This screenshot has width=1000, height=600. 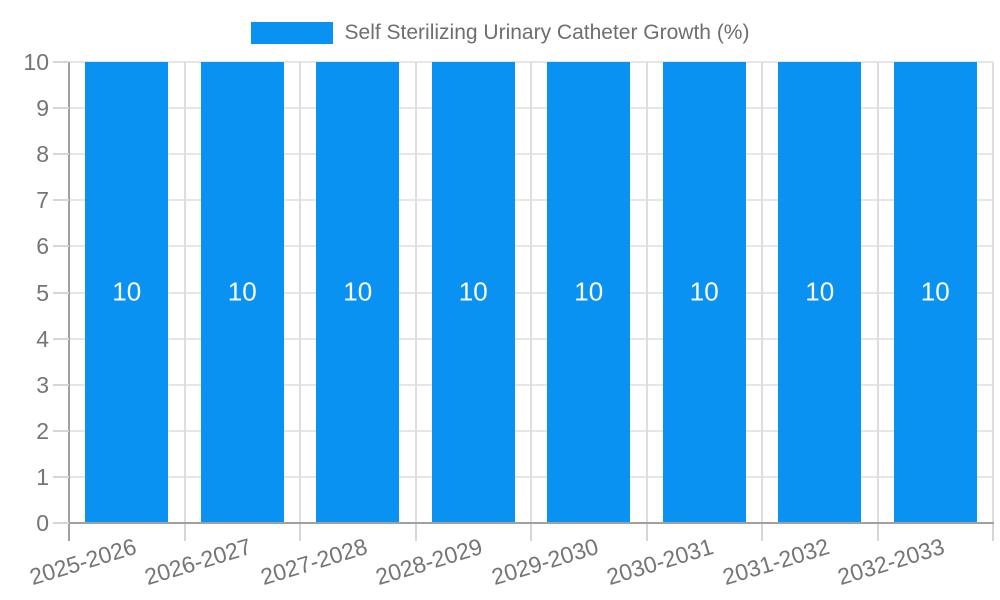 I want to click on y-axis-label: 0, so click(x=42, y=523).